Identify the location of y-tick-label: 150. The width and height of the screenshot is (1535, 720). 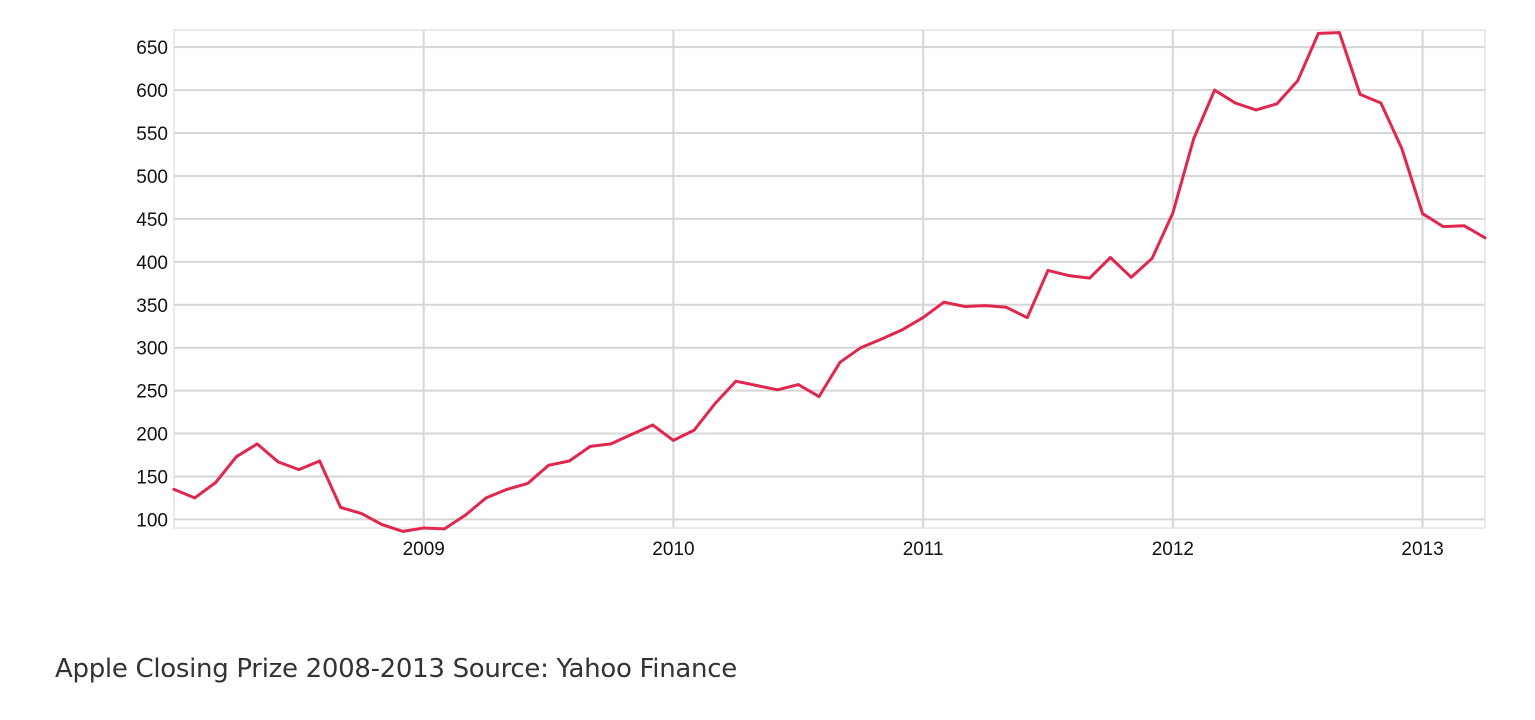
(152, 477).